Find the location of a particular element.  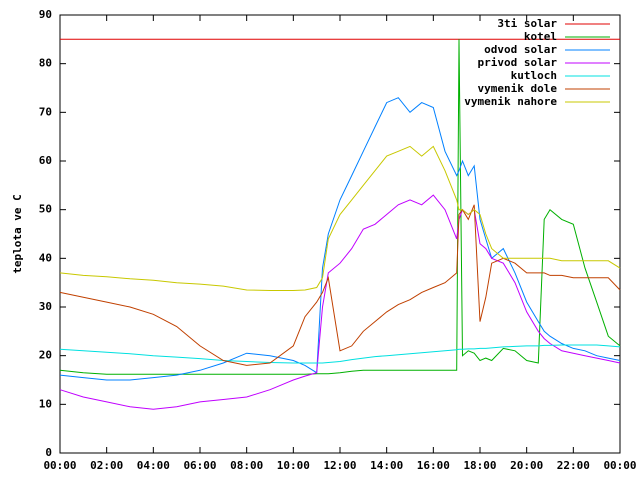

legend-label: vymenik nahore is located at coordinates (510, 101).